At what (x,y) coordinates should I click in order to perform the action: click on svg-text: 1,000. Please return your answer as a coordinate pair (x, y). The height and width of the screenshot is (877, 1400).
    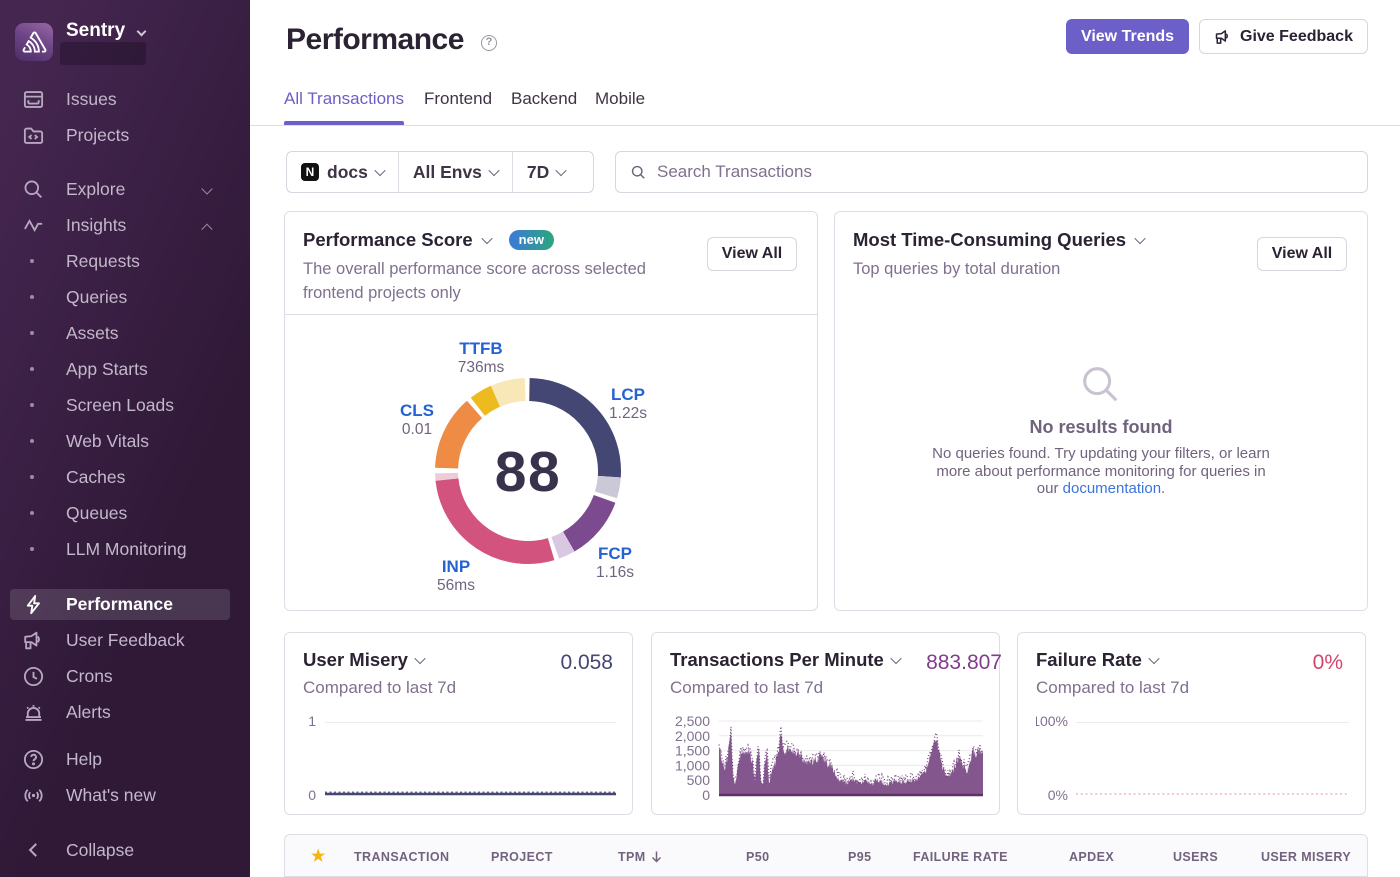
    Looking at the image, I should click on (692, 765).